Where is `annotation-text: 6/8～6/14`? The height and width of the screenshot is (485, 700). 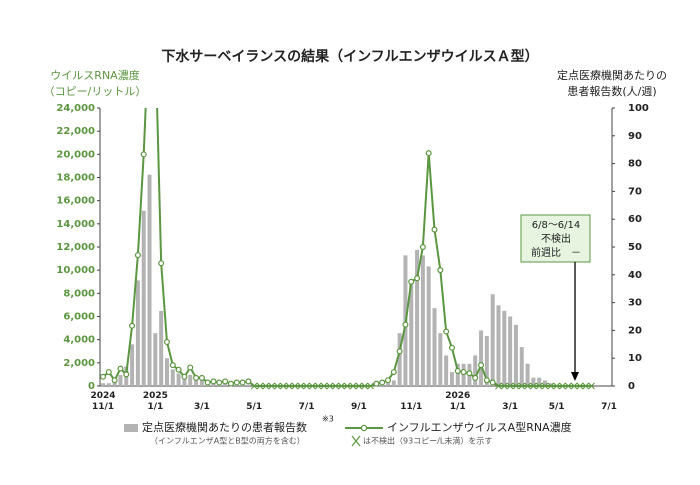 annotation-text: 6/8～6/14 is located at coordinates (556, 225).